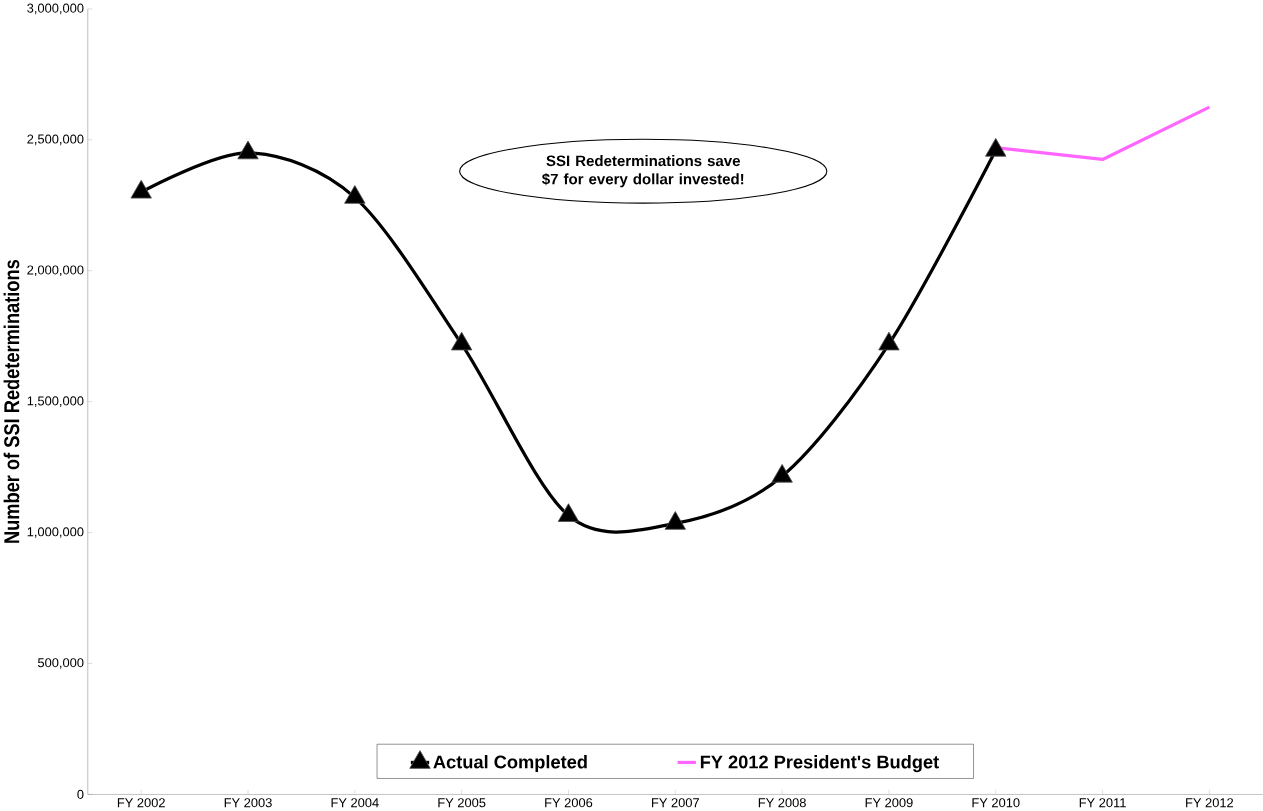  Describe the element at coordinates (643, 171) in the screenshot. I see `annotation: SSI Redeterminations save $7 for every dollar invested!` at that location.